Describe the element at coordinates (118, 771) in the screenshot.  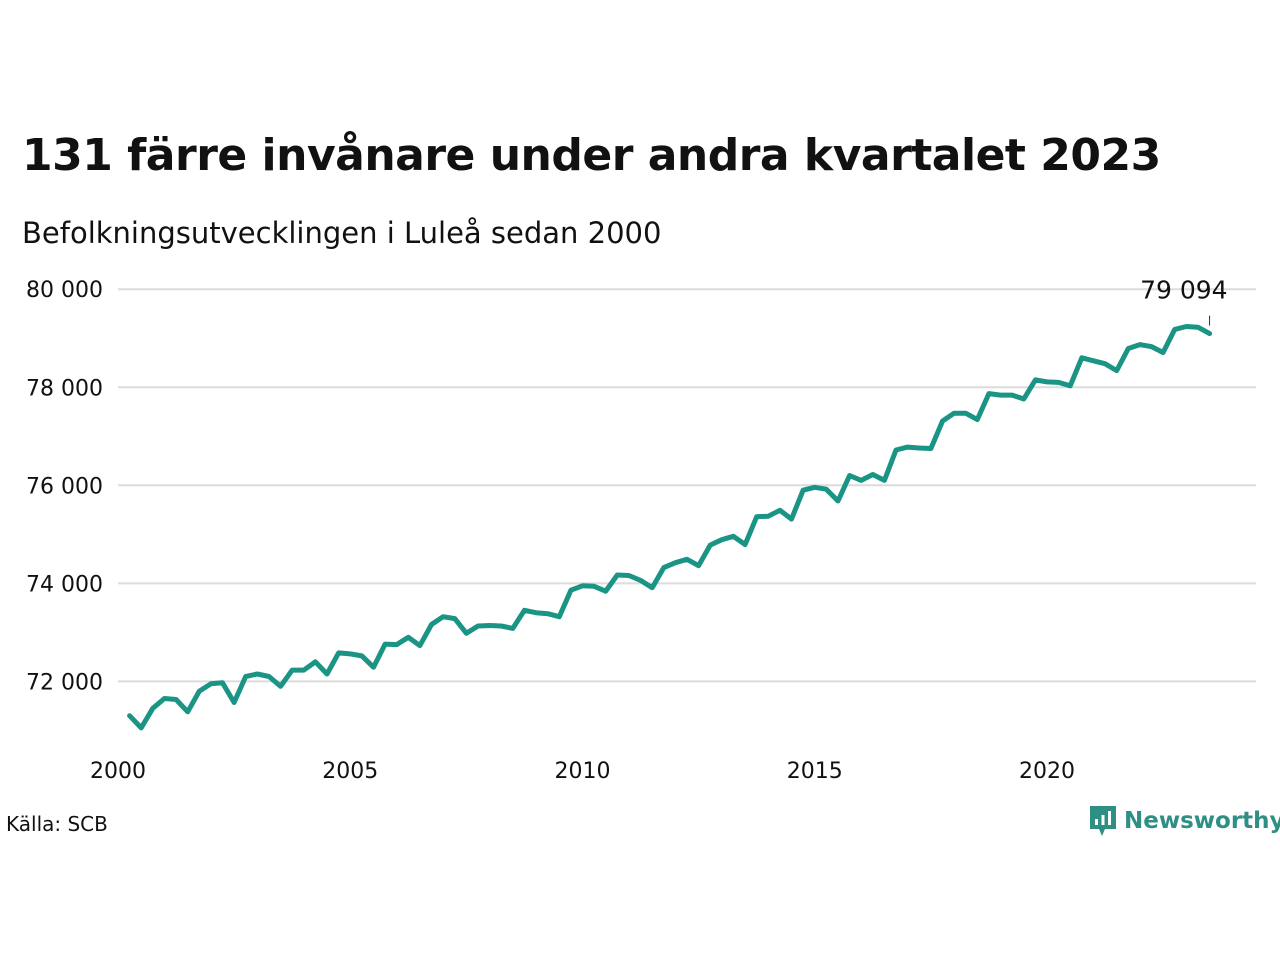
I see `x-tick-label: 2000` at that location.